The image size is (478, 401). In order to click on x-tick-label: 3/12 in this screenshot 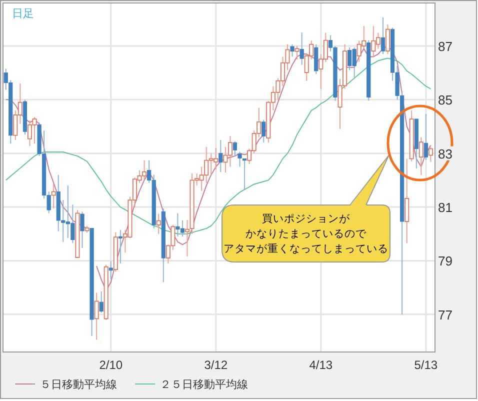, I will do `click(216, 365)`.